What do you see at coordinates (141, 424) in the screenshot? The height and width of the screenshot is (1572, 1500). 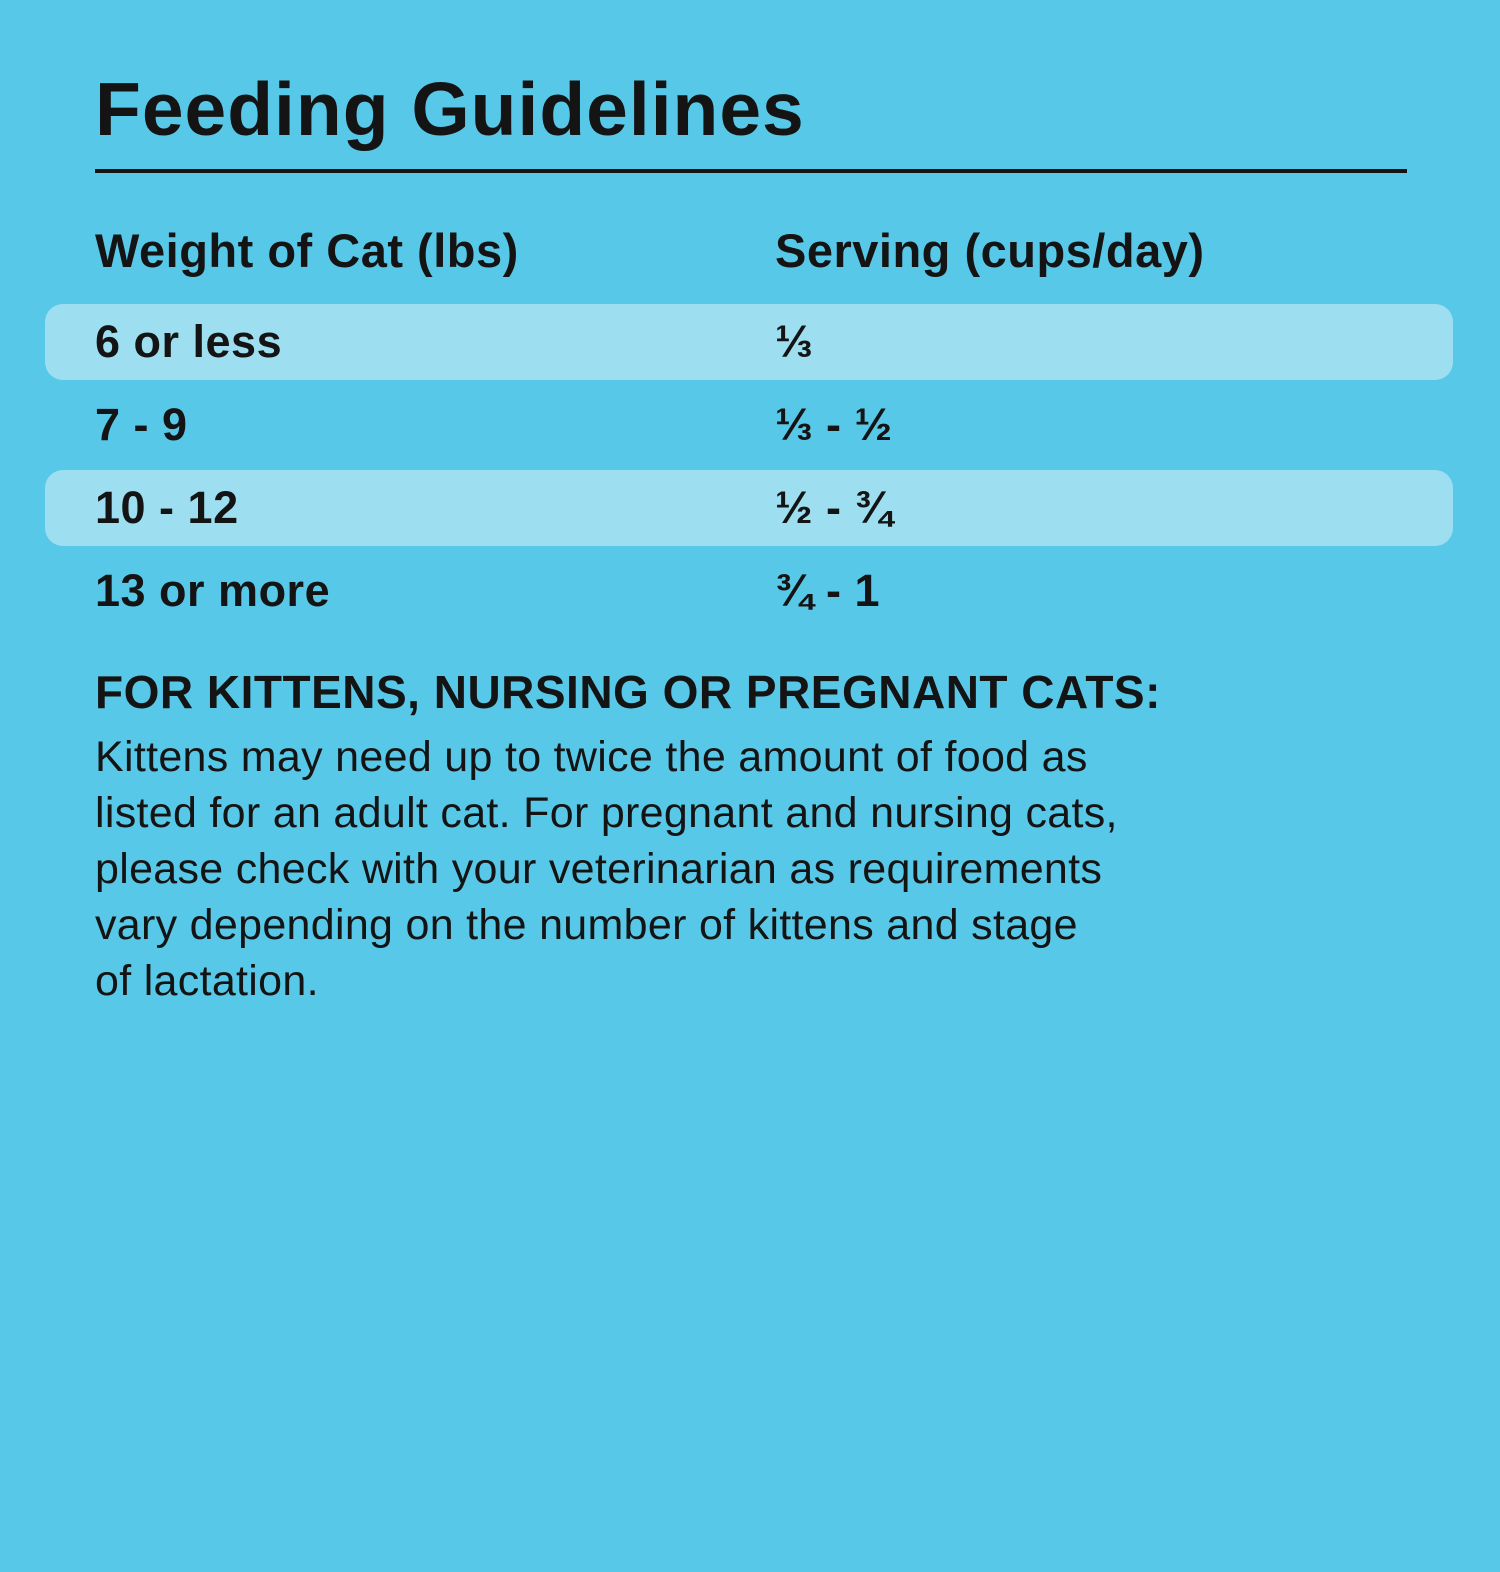 I see `weight-cell: 7 - 9` at bounding box center [141, 424].